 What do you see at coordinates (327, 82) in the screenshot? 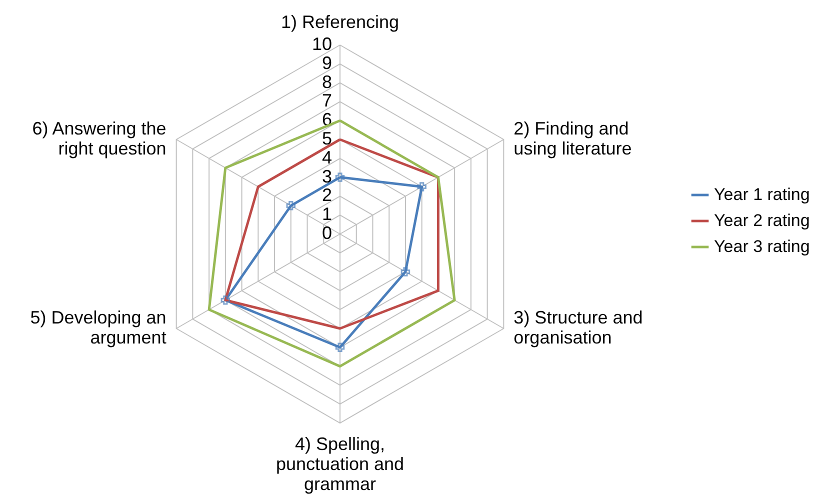
I see `y-tick-label: 8` at bounding box center [327, 82].